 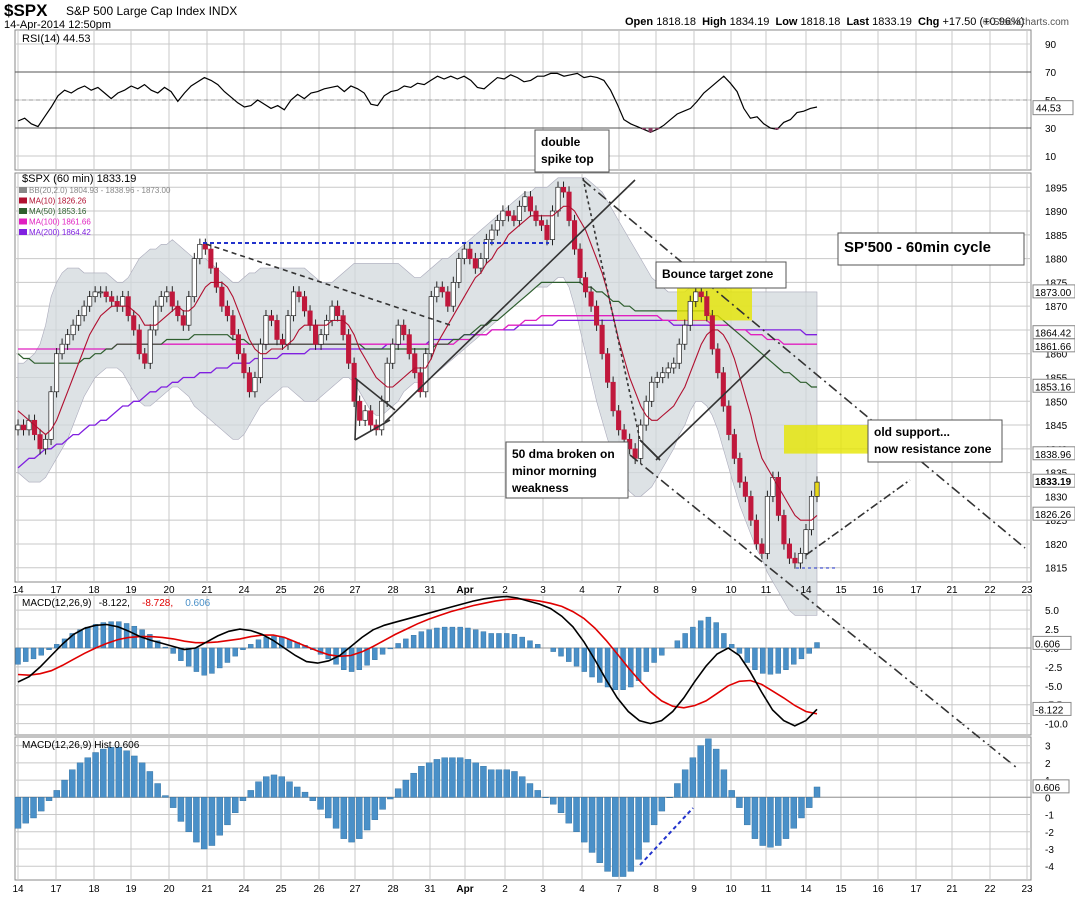 I want to click on price-ytick-label: 1830, so click(x=1056, y=497).